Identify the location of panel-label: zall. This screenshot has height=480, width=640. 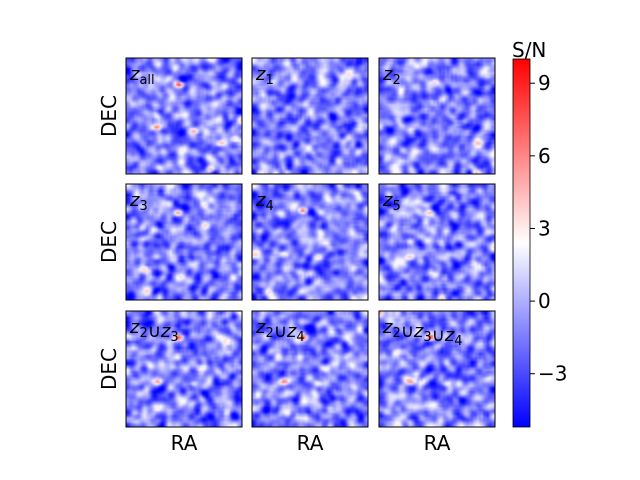
(142, 76).